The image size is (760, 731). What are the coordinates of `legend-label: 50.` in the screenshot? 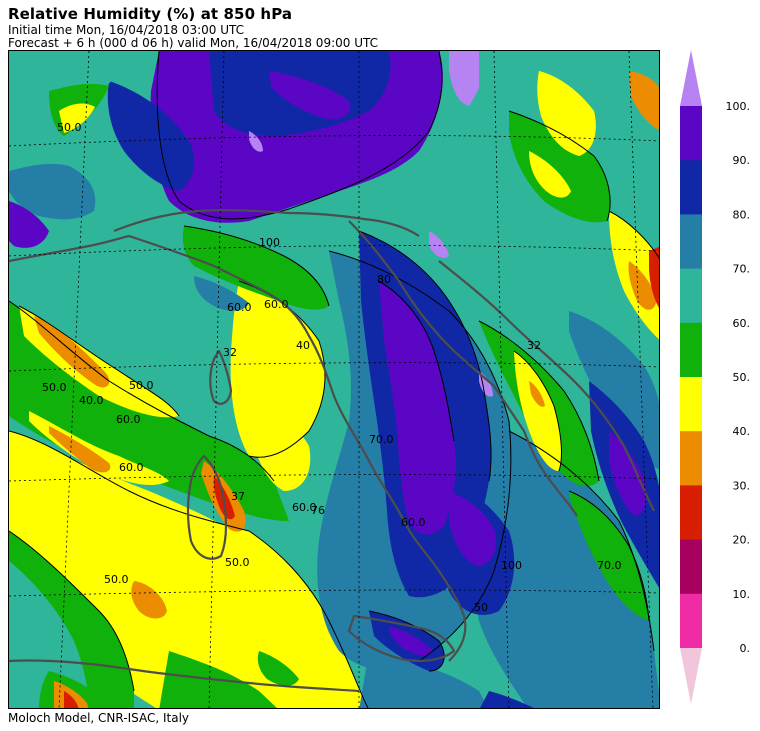 It's located at (742, 377).